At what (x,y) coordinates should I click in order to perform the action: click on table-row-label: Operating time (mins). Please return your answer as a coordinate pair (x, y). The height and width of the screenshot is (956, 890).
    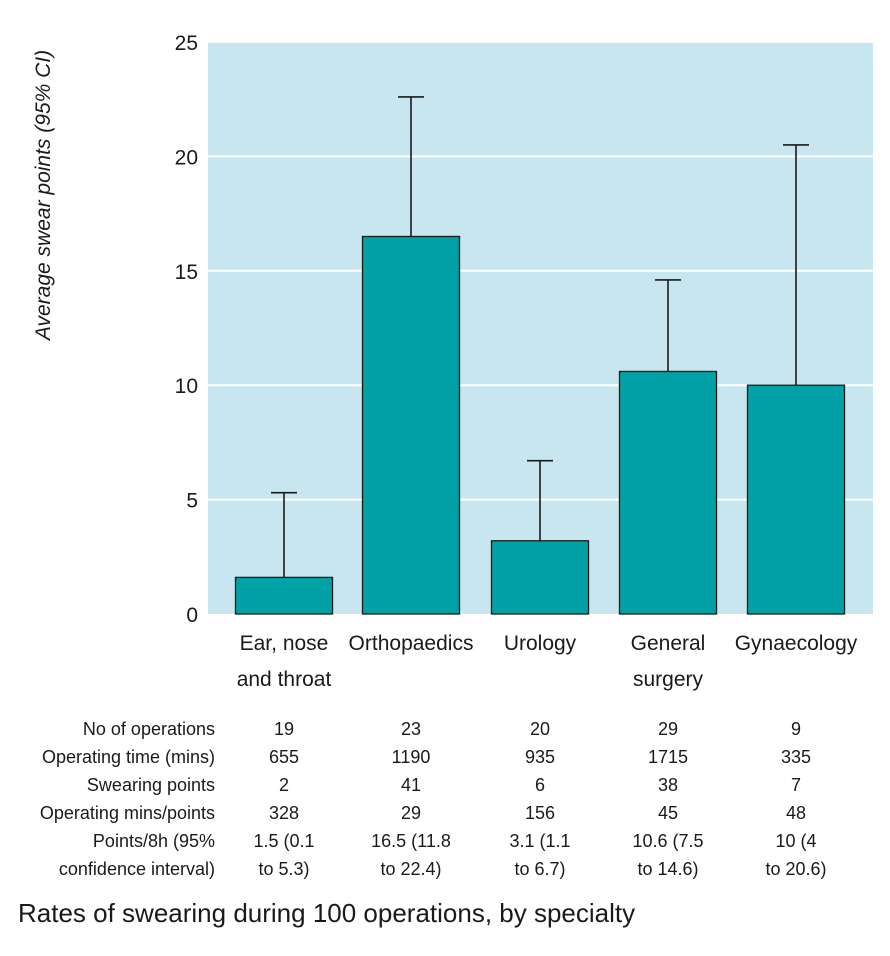
    Looking at the image, I should click on (128, 757).